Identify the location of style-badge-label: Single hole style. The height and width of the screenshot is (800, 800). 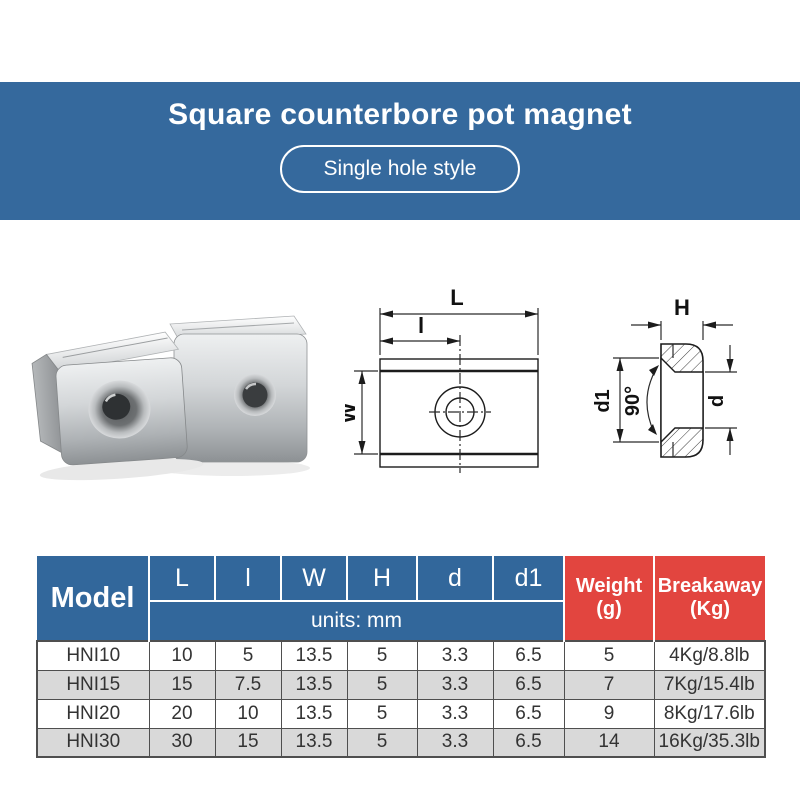
(400, 168).